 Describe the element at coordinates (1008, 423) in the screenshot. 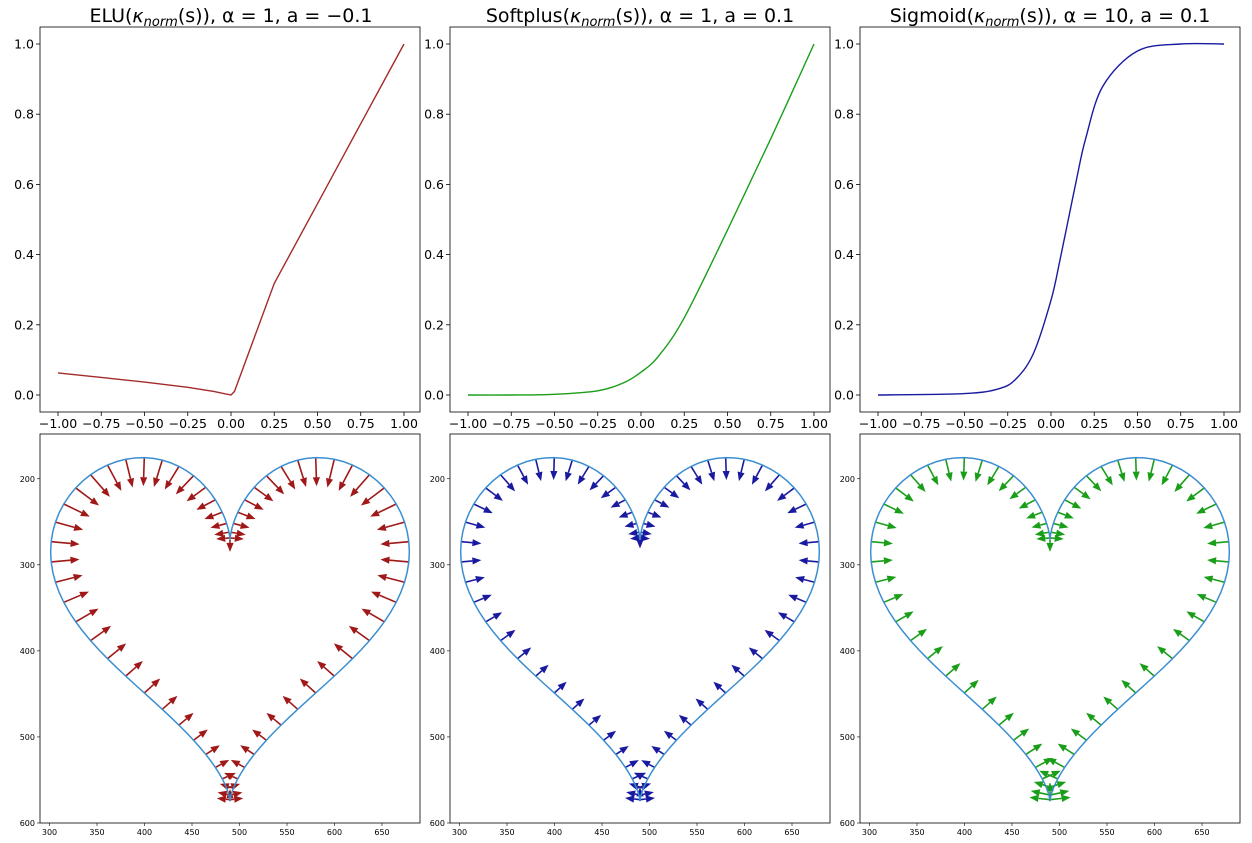

I see `x-tick-label: −0.25` at that location.